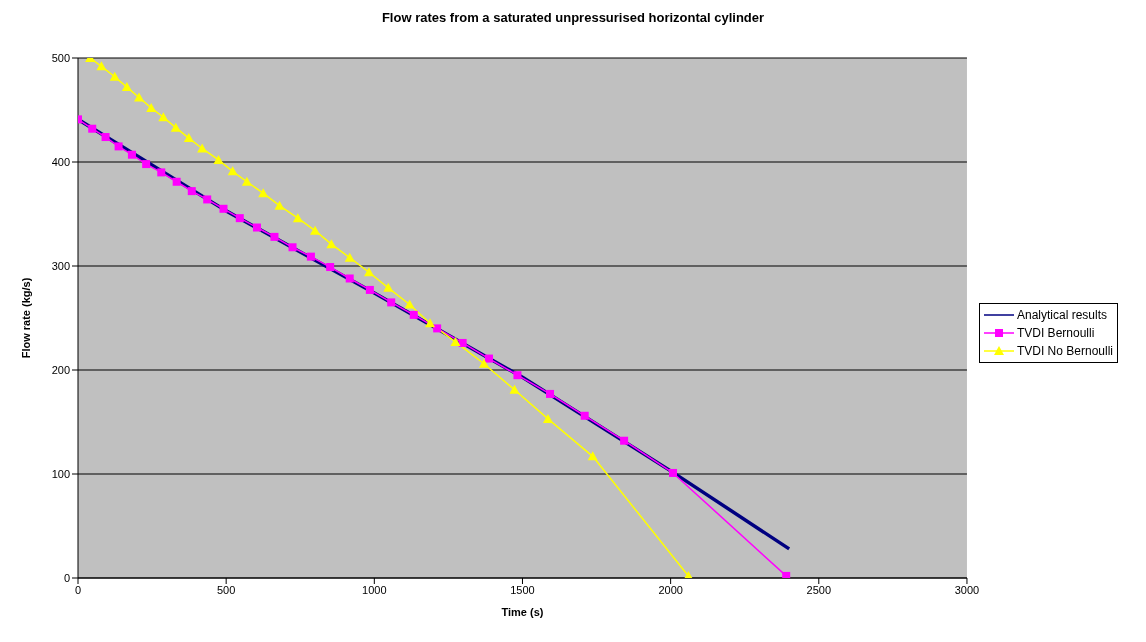  Describe the element at coordinates (374, 589) in the screenshot. I see `x-tick-label: 1000` at that location.